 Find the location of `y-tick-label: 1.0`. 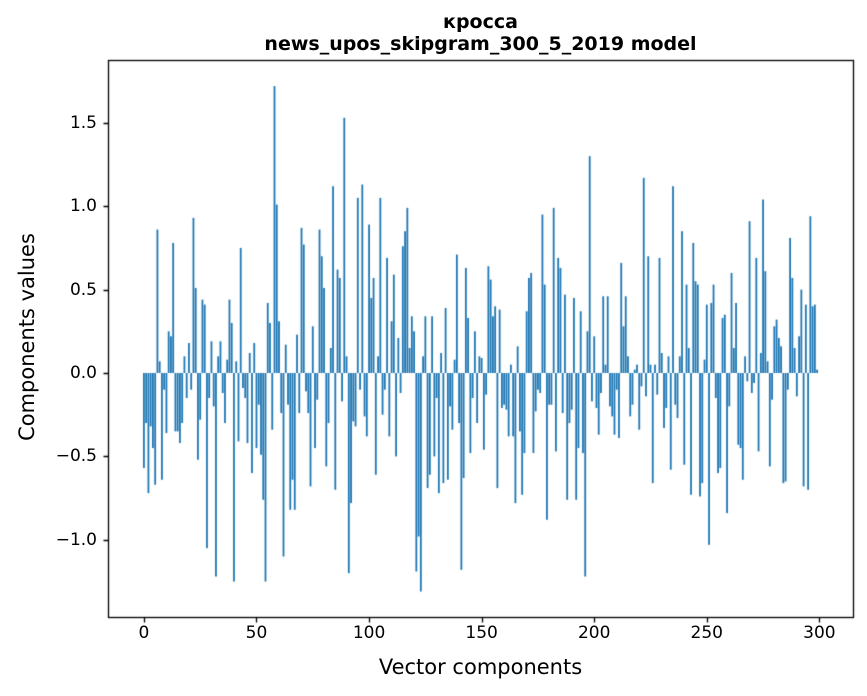

y-tick-label: 1.0 is located at coordinates (83, 206).